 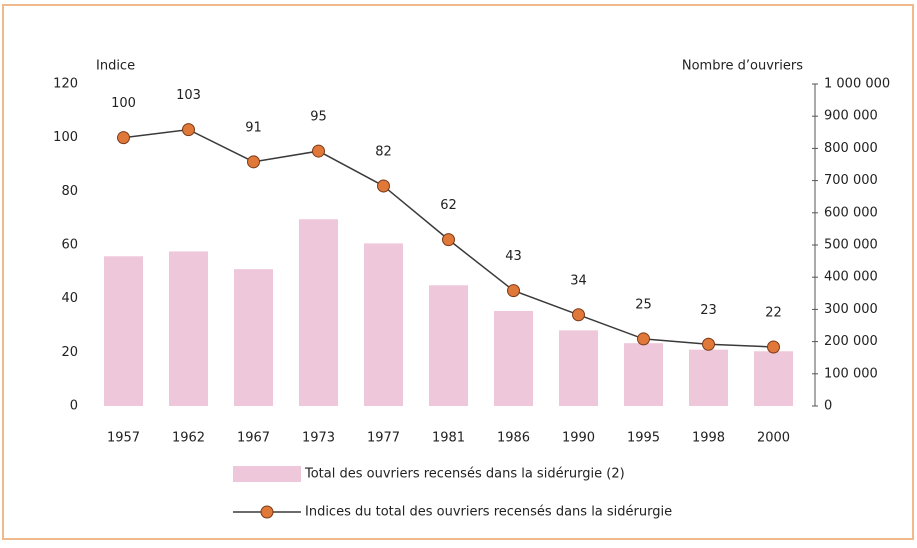 I want to click on y-axis-label: Indice, so click(x=115, y=66).